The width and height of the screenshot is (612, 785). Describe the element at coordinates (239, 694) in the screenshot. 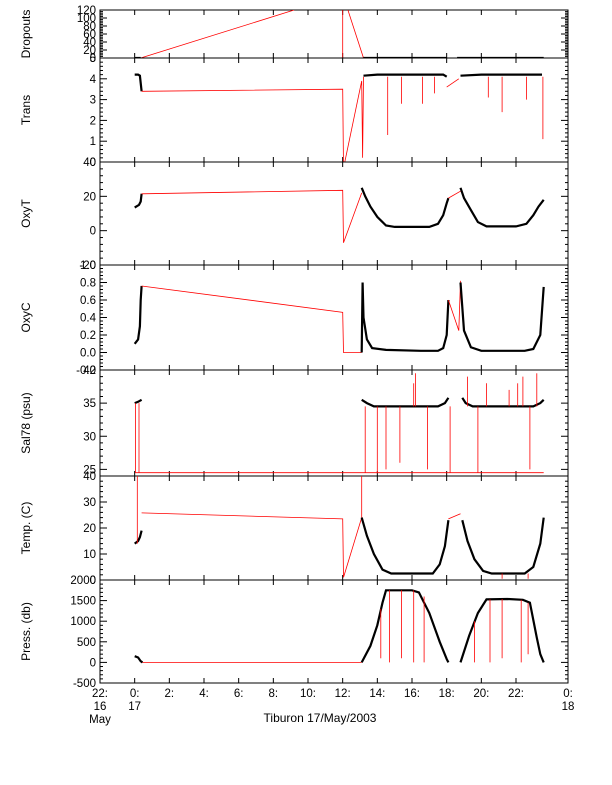

I see `x-tick-label: 6:` at that location.